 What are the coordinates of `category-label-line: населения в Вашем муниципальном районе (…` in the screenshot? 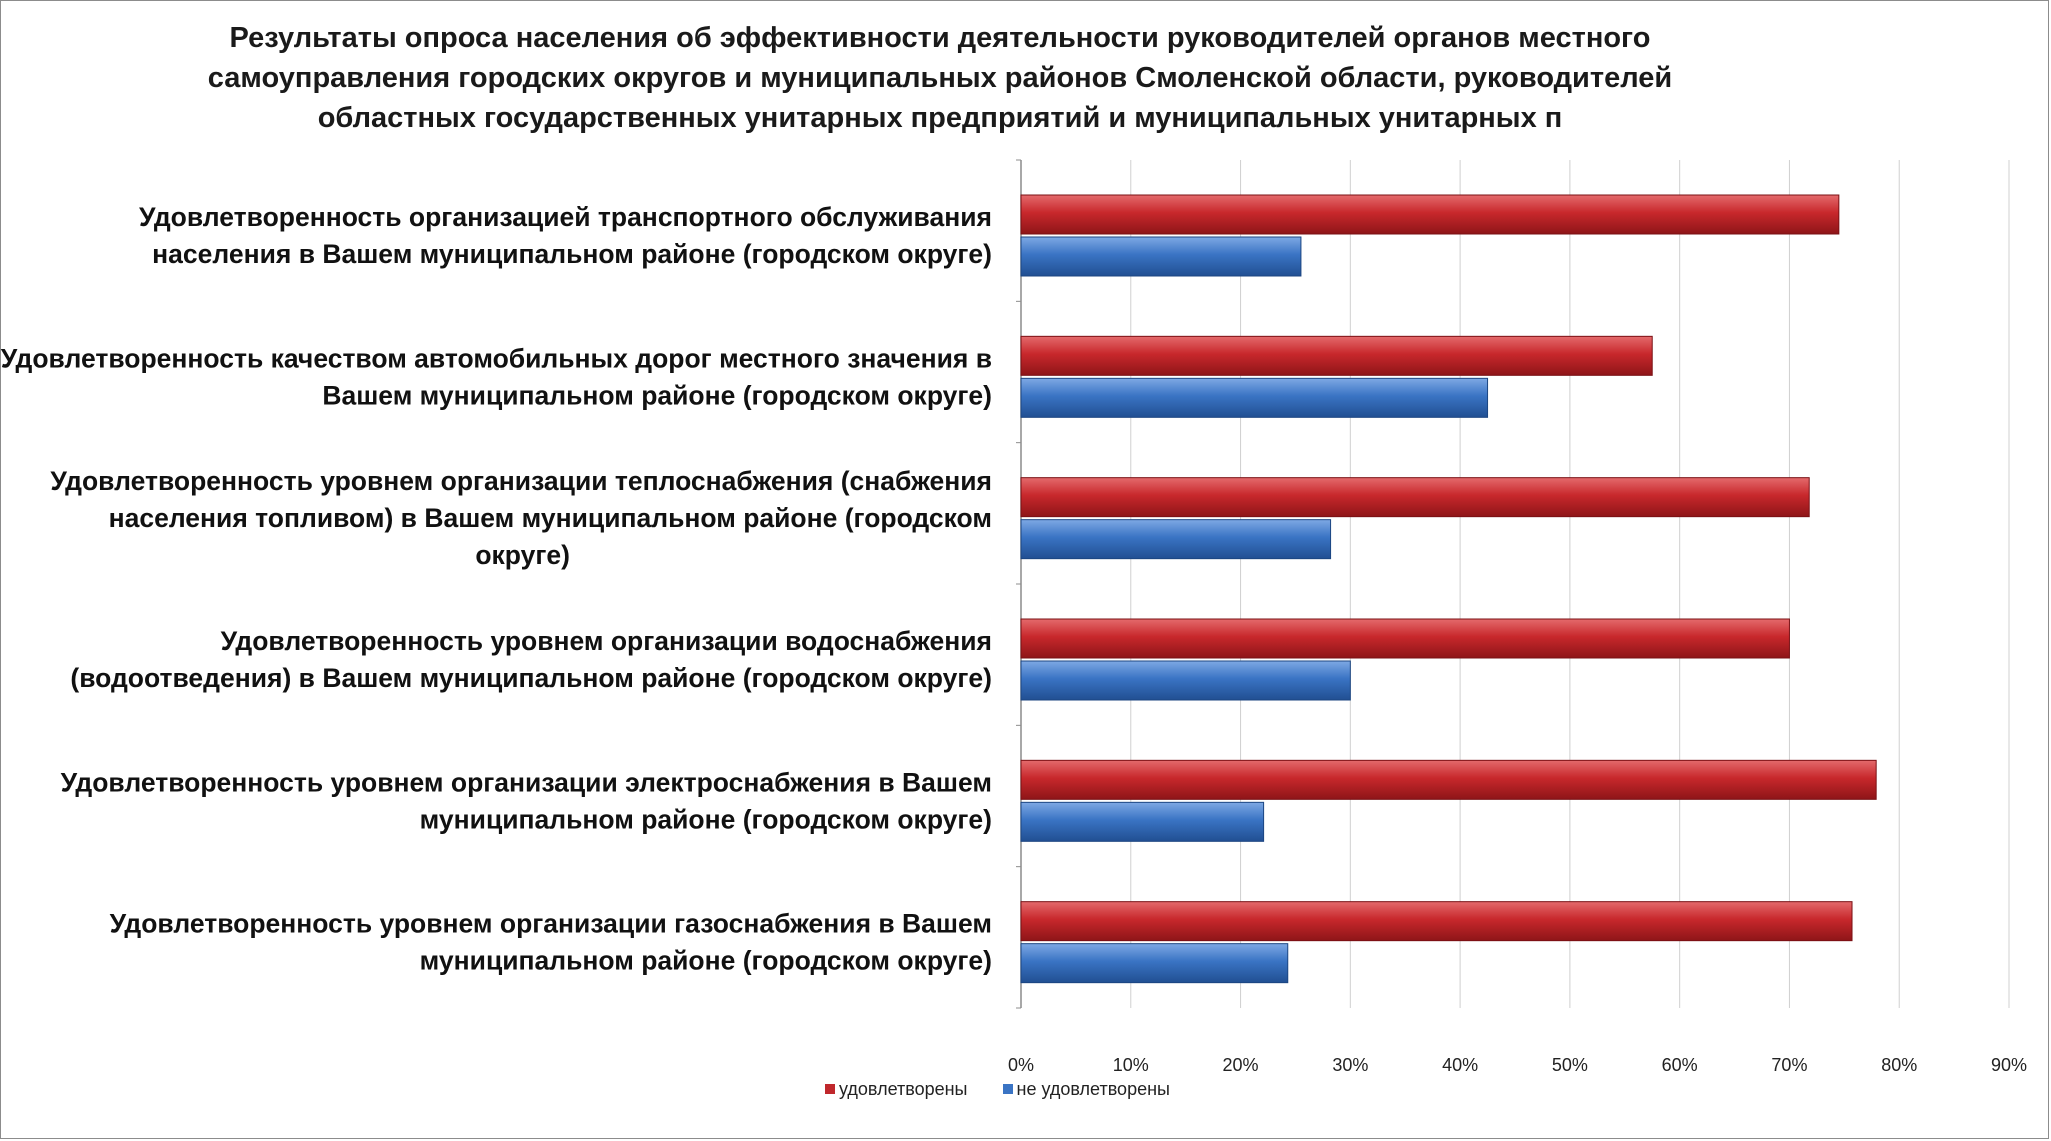 It's located at (572, 254).